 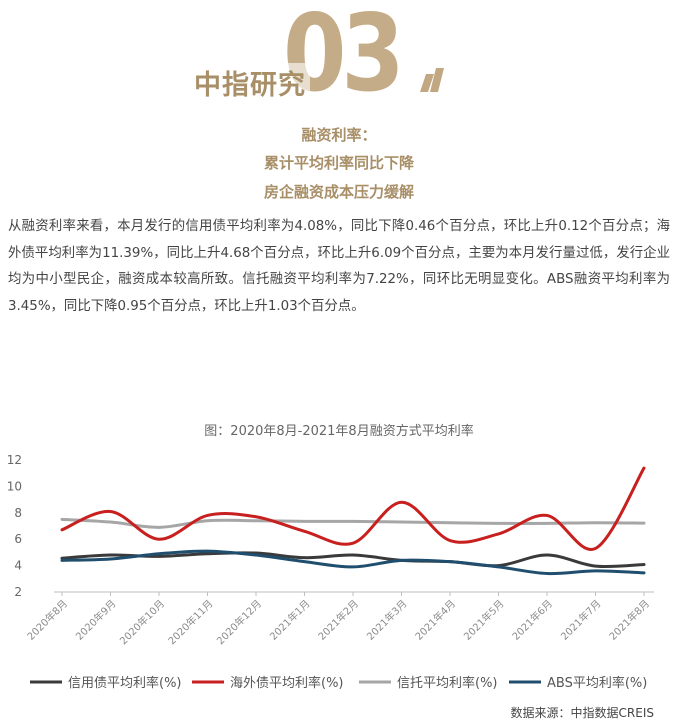 I want to click on y-tick-label: 12, so click(x=14, y=460).